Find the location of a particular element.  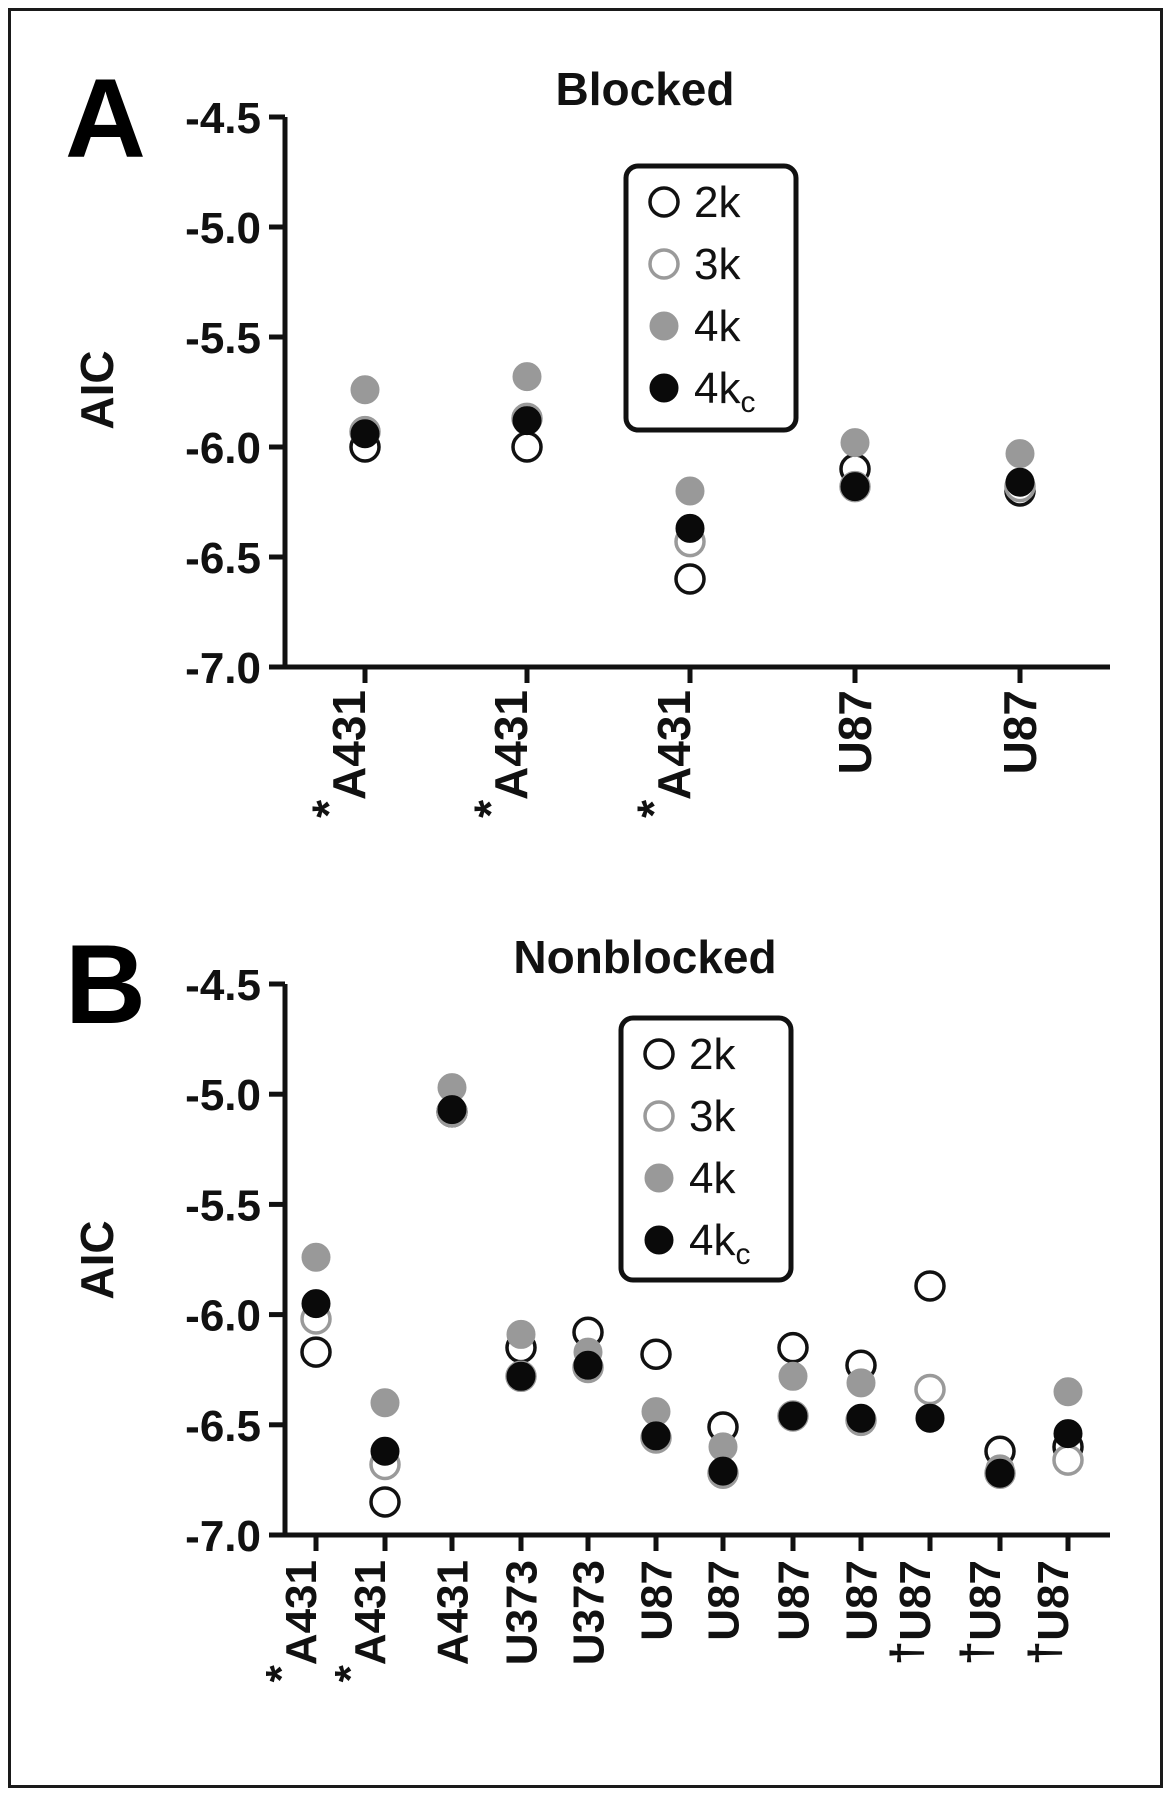

legend-label-subscript: c is located at coordinates (742, 1254).